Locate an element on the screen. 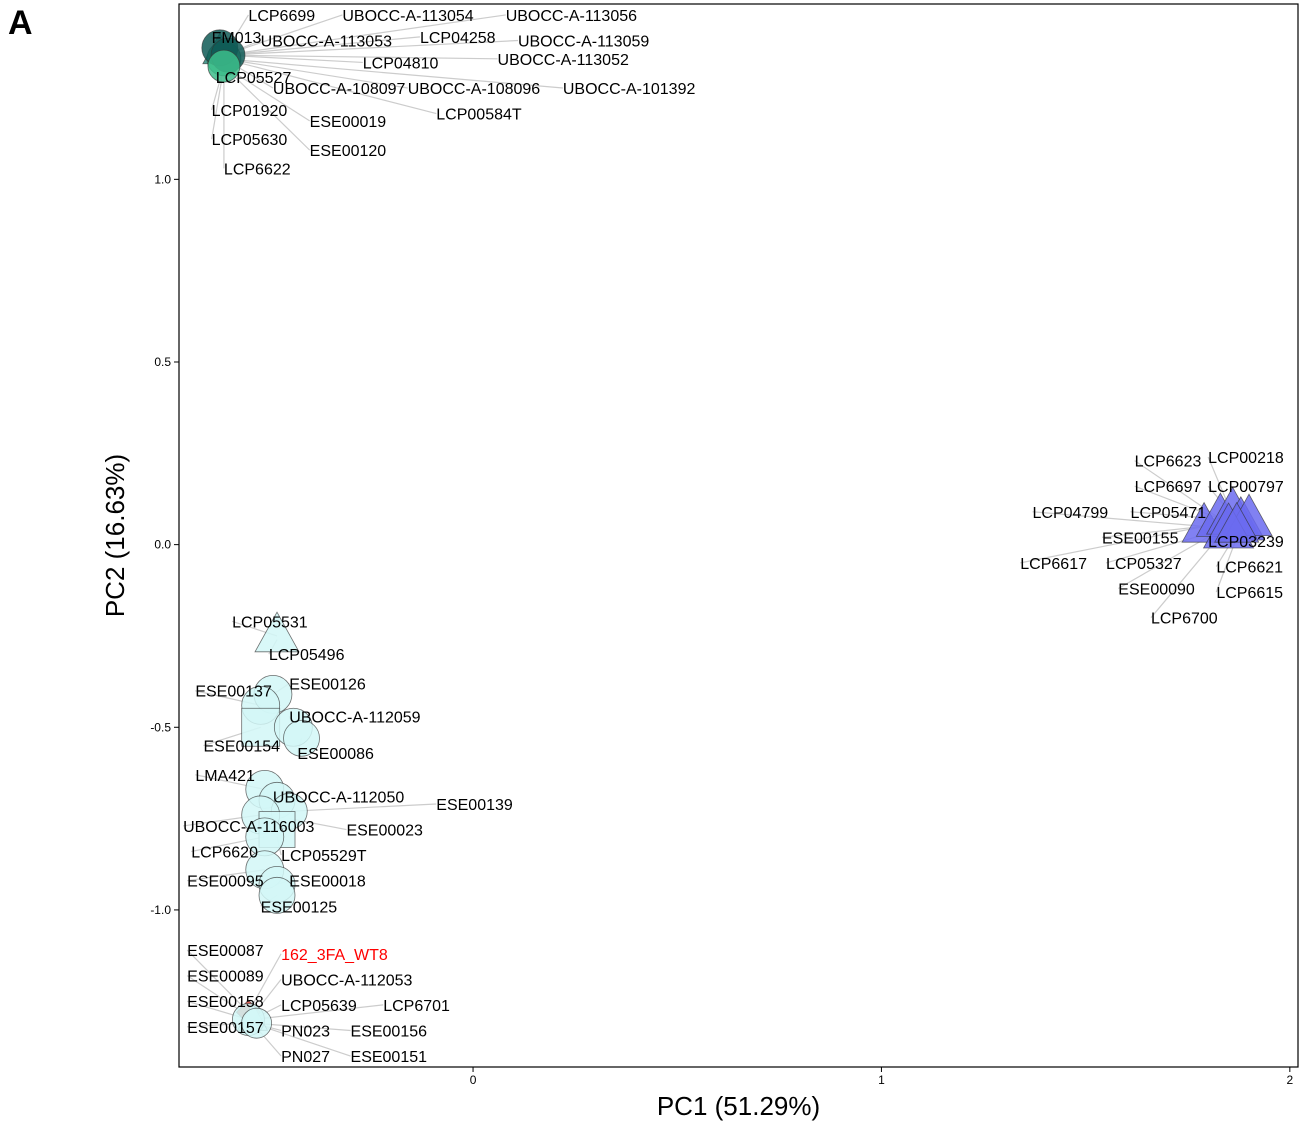 The image size is (1302, 1129). point-label: LCP00584T is located at coordinates (479, 115).